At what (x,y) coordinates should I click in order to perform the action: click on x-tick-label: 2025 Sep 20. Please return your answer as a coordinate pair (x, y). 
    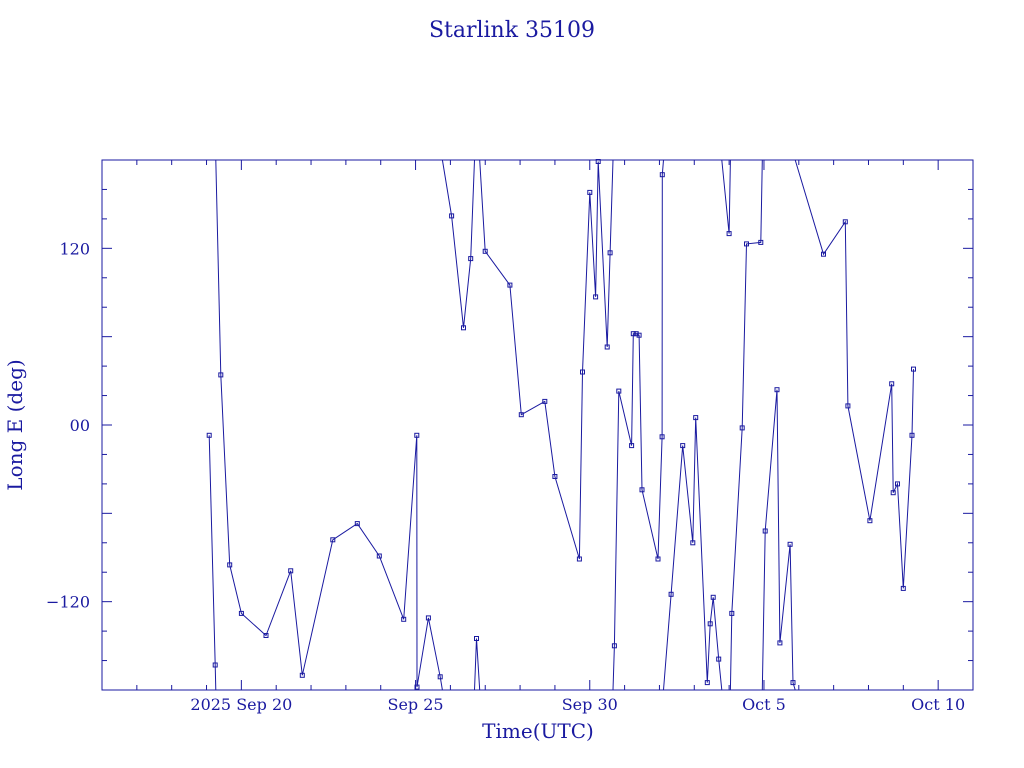
    Looking at the image, I should click on (241, 704).